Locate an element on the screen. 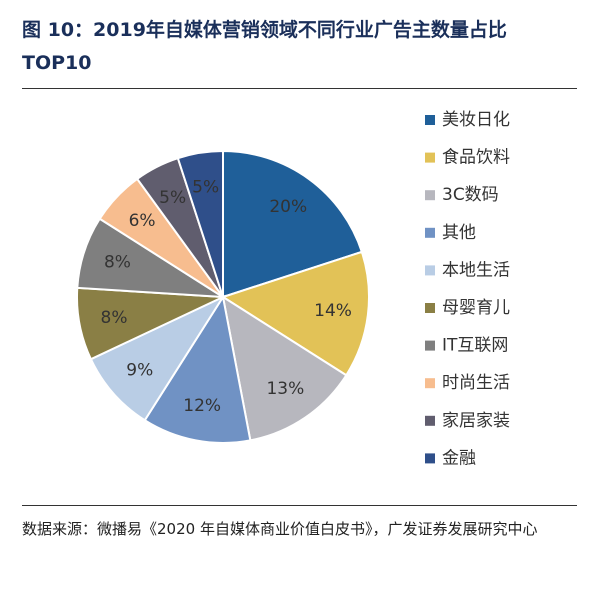 This screenshot has height=598, width=593. legend-label: 食品饮料 is located at coordinates (476, 158).